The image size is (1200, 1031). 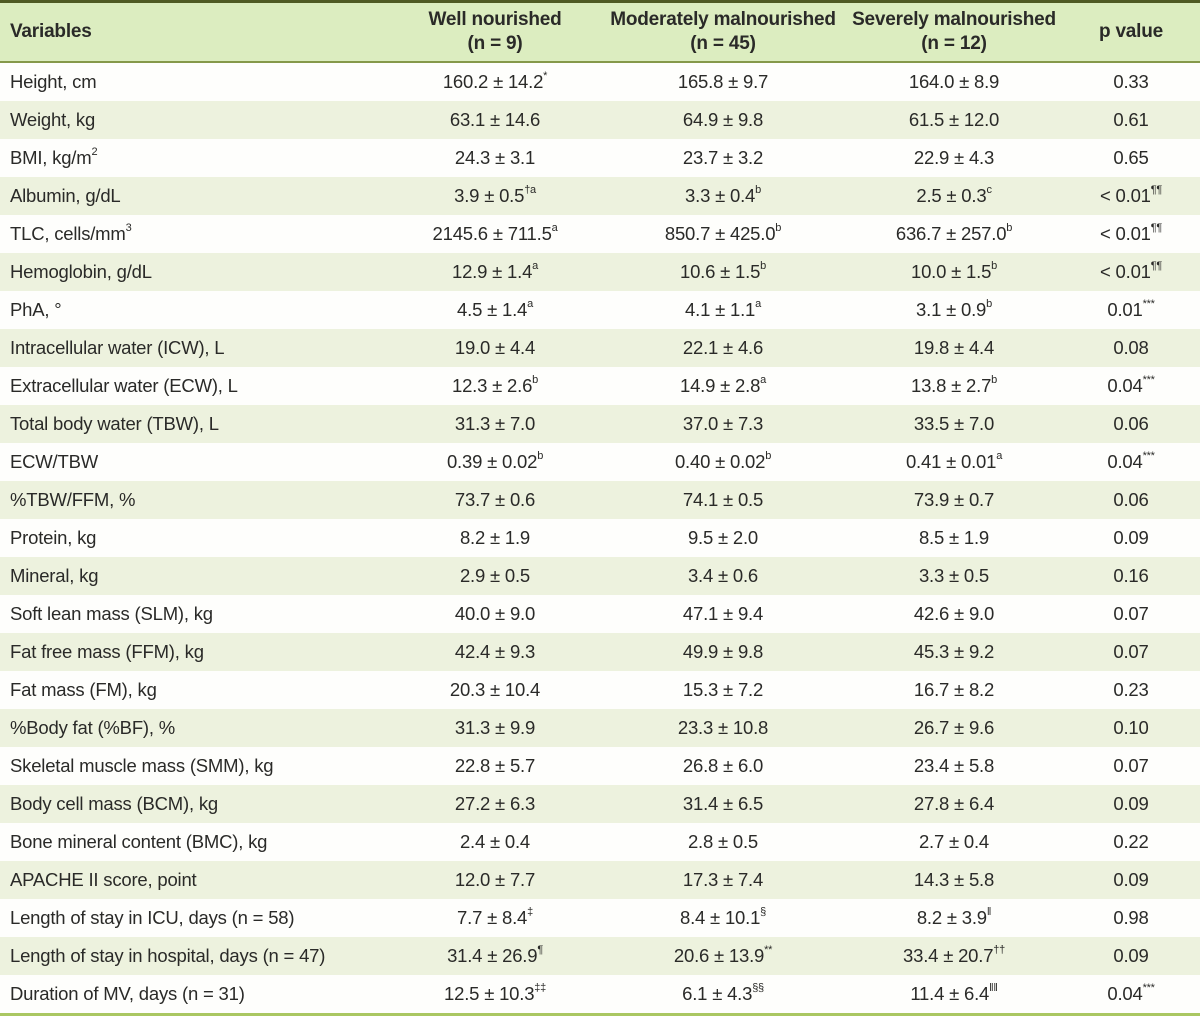 I want to click on row-variable-label: Albumin, g/dL, so click(x=195, y=195).